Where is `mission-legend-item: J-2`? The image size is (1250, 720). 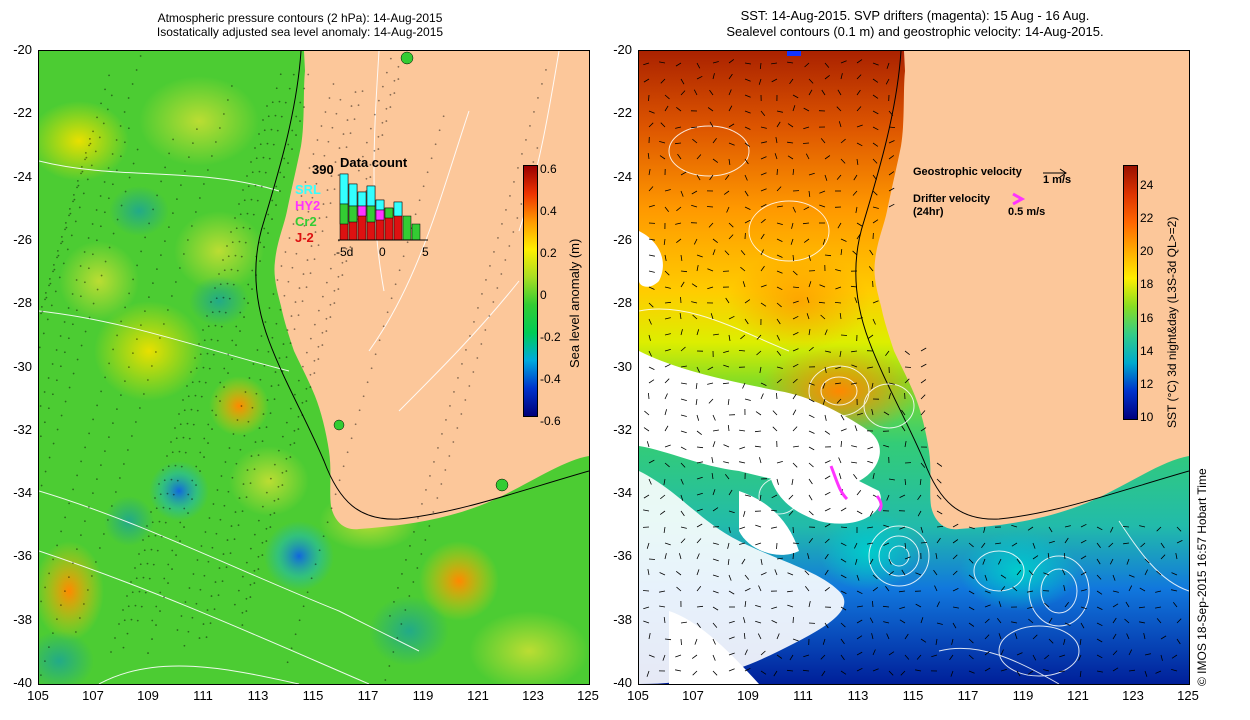
mission-legend-item: J-2 is located at coordinates (304, 237).